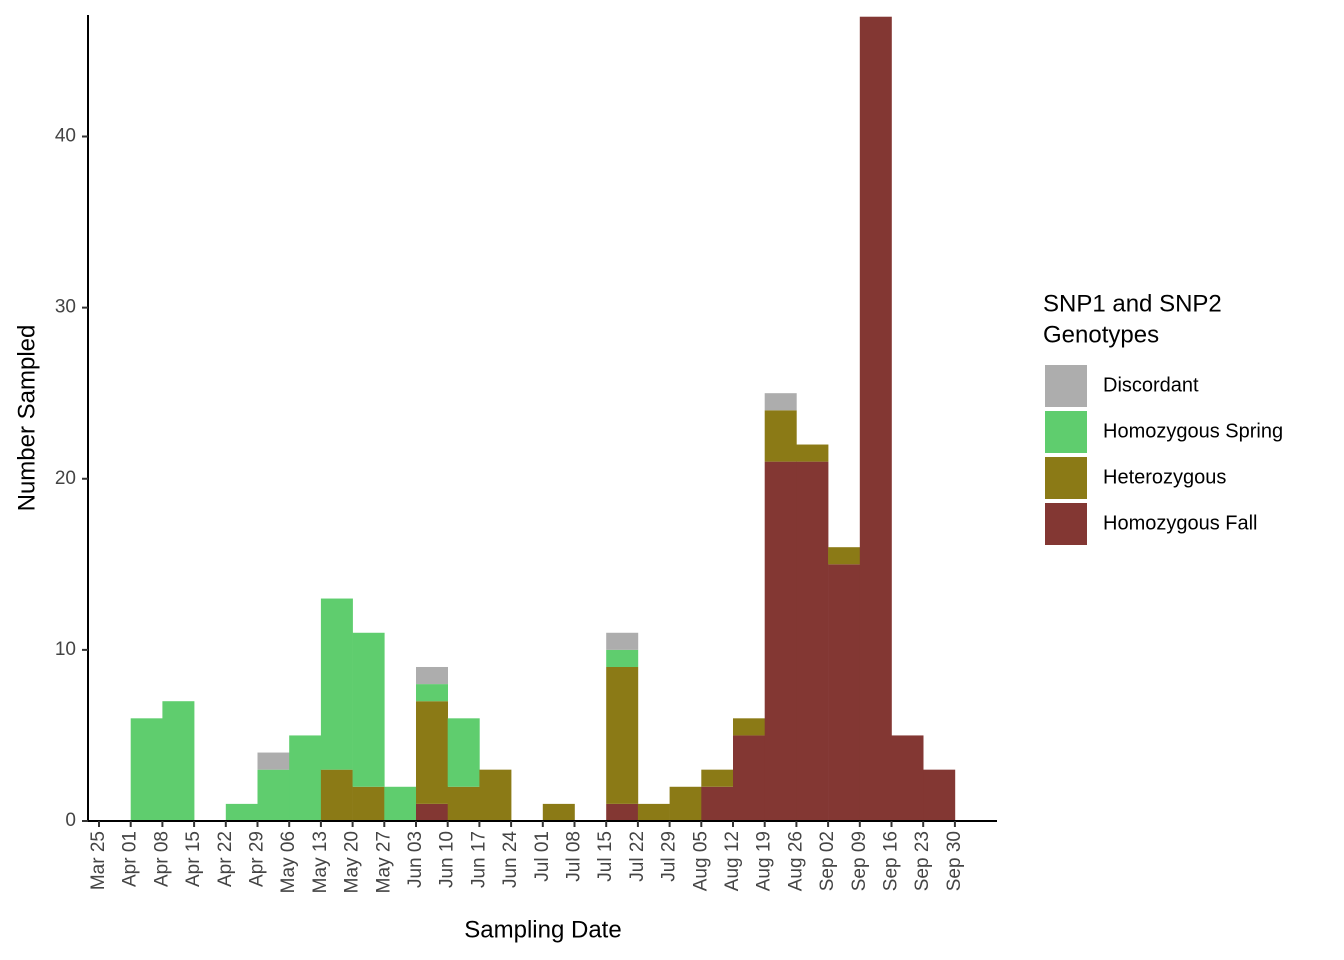 The width and height of the screenshot is (1344, 960). I want to click on x-tick-label: Aug 12, so click(732, 861).